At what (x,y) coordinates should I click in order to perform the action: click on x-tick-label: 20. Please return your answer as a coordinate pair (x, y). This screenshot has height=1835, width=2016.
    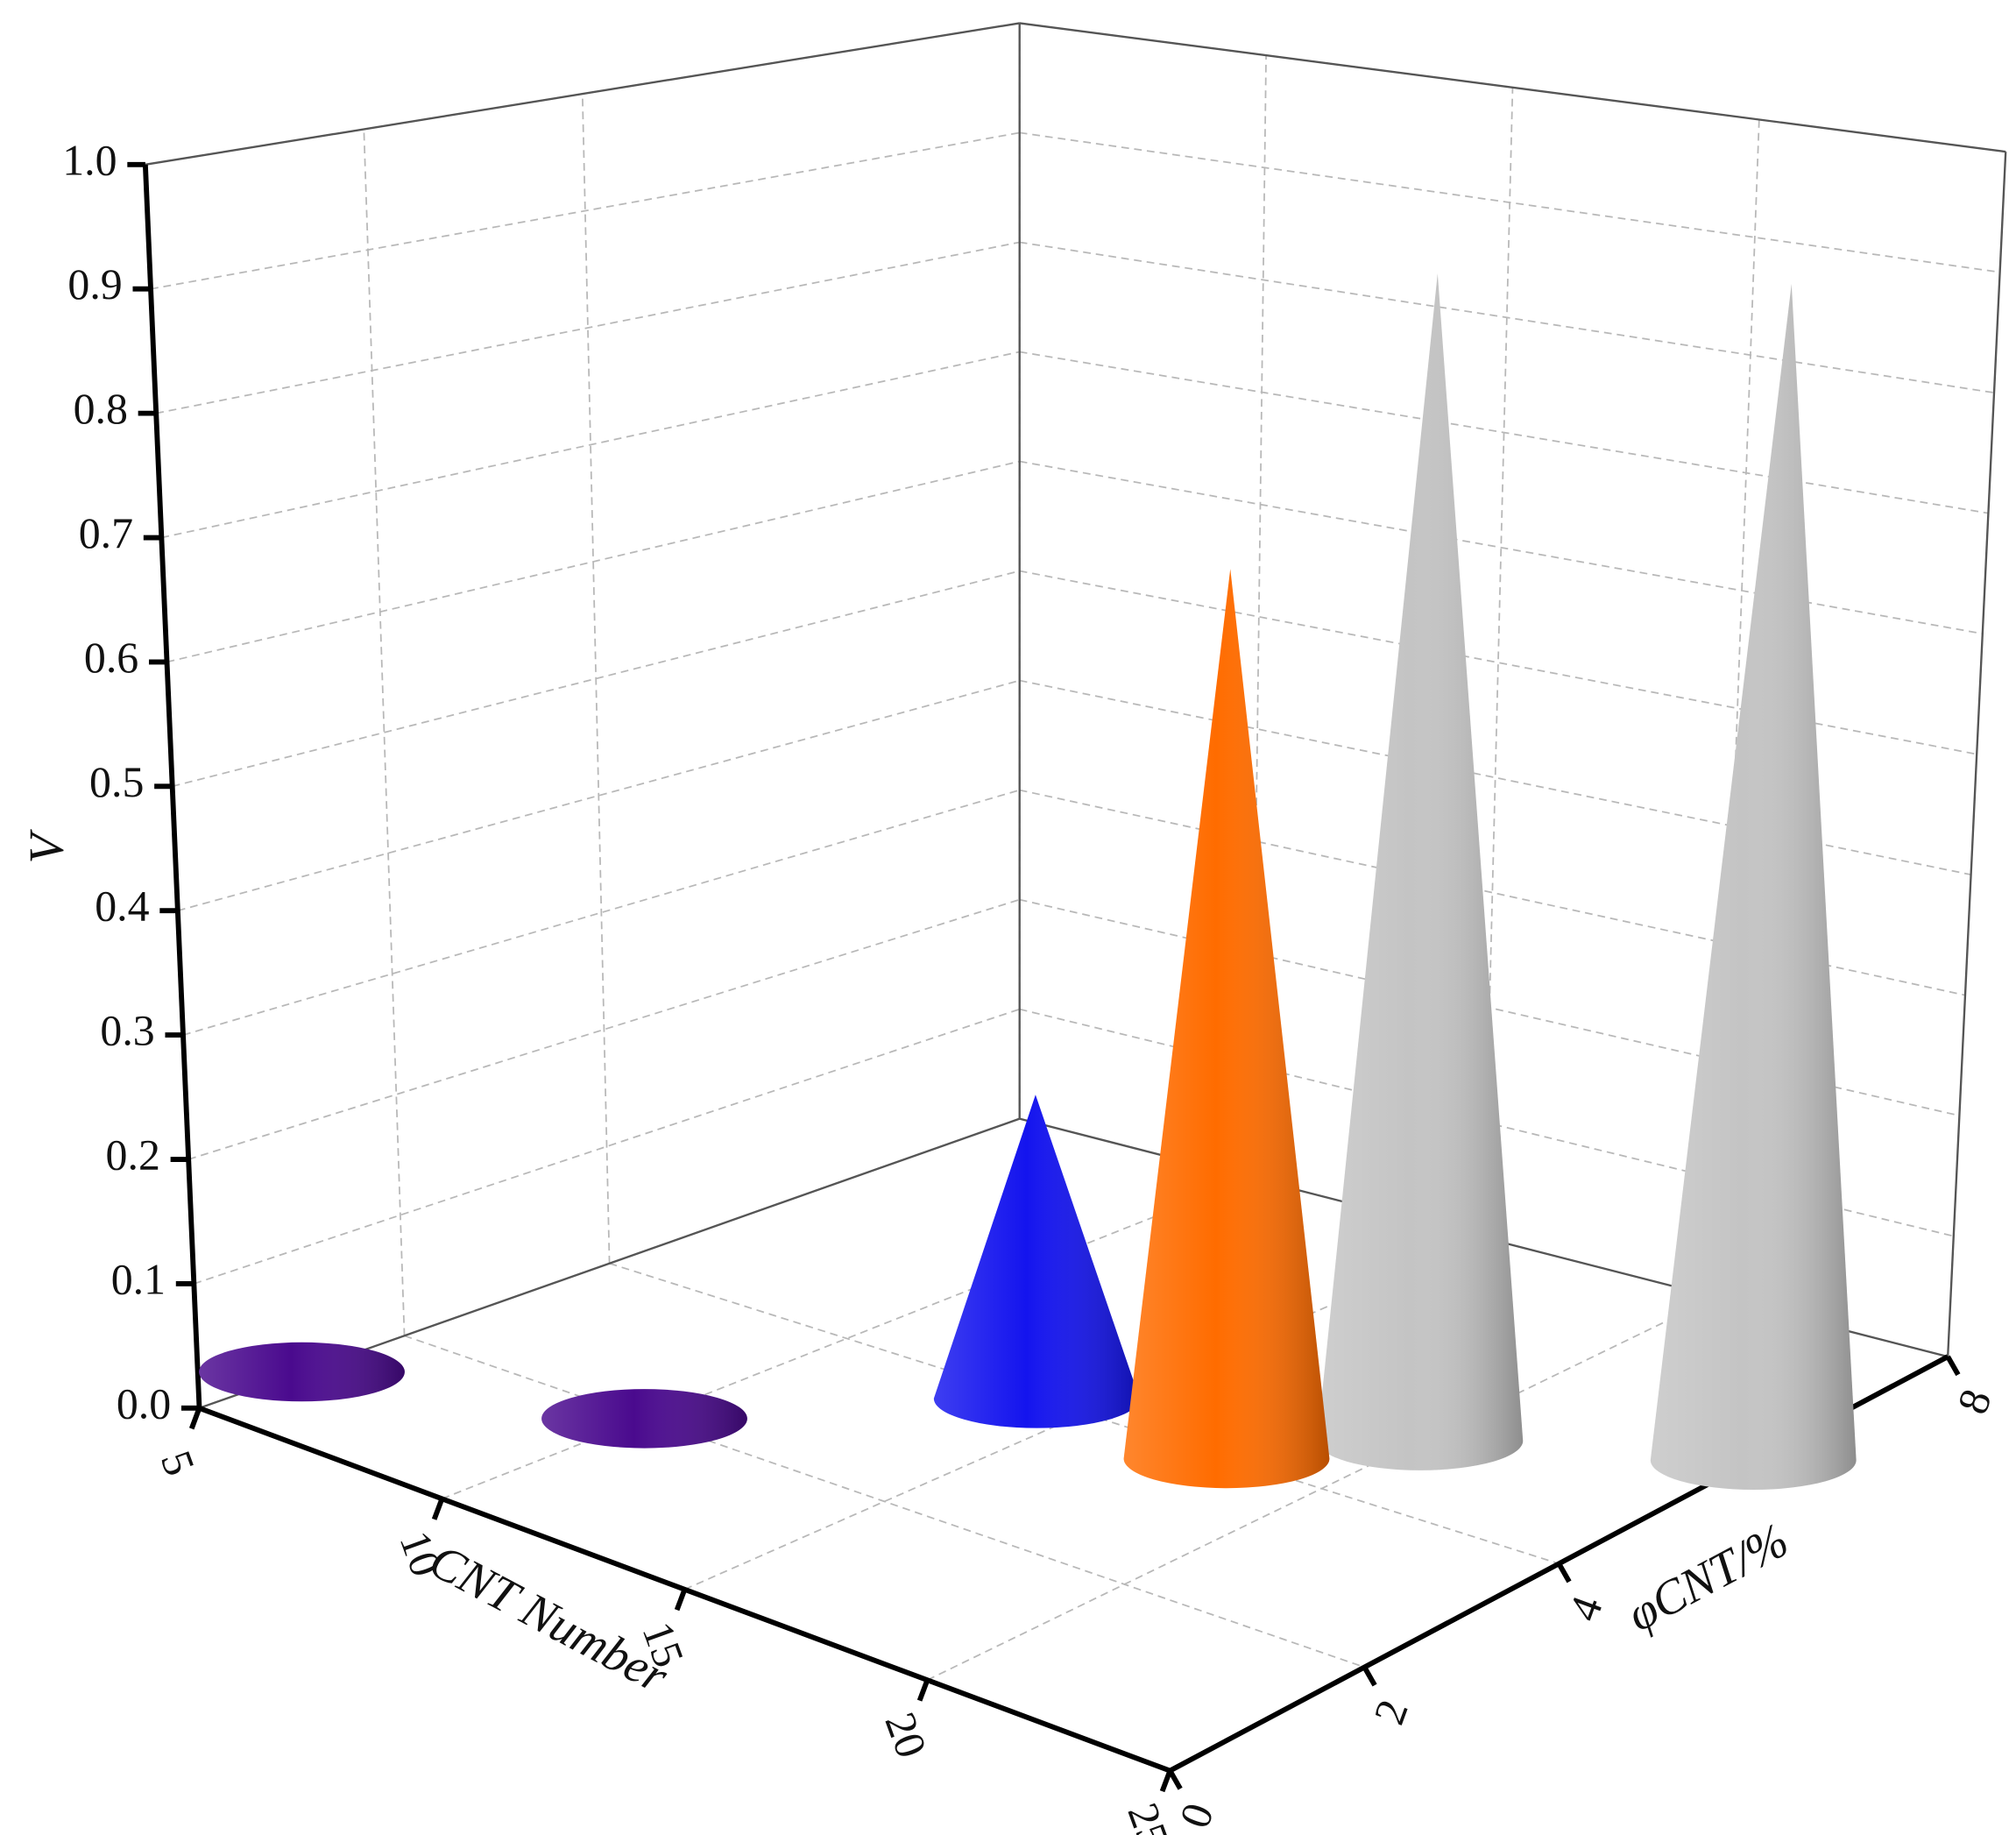
    Looking at the image, I should click on (906, 1735).